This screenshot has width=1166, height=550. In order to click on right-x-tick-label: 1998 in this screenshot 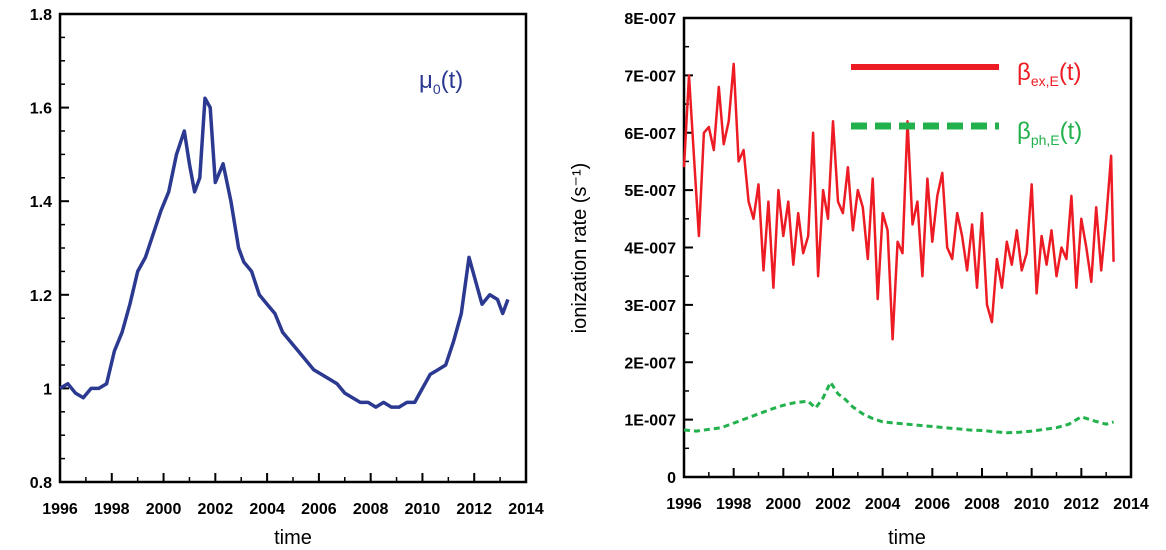, I will do `click(734, 504)`.